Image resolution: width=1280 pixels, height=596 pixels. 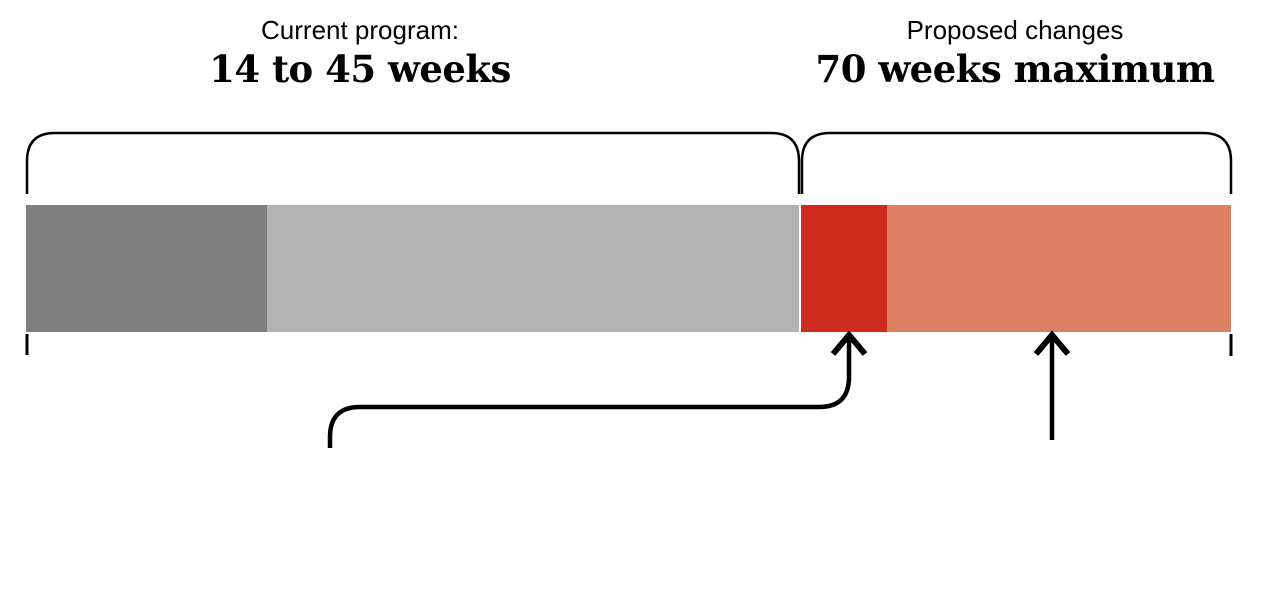 What do you see at coordinates (1016, 162) in the screenshot?
I see `proposed-changes-bracket` at bounding box center [1016, 162].